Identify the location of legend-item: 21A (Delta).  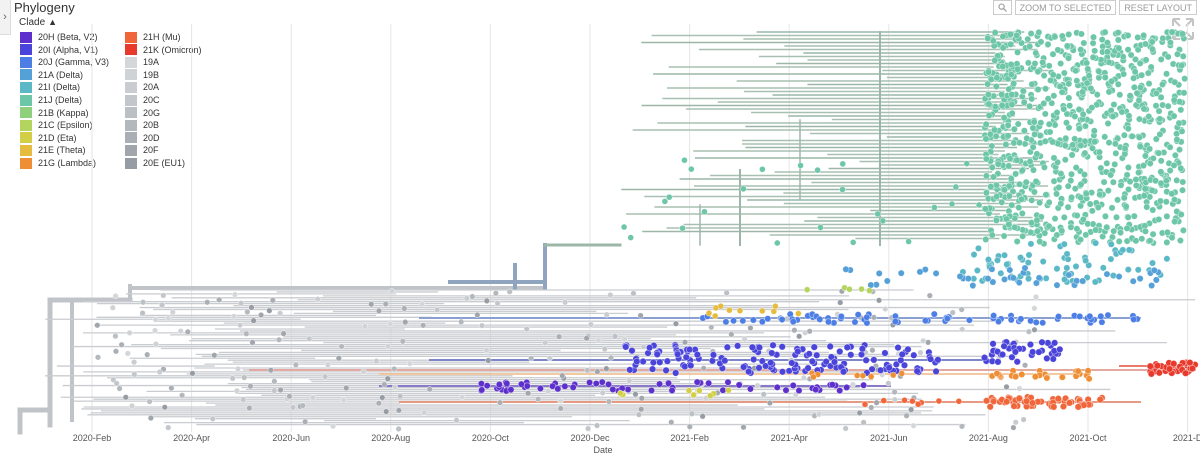
(51, 75).